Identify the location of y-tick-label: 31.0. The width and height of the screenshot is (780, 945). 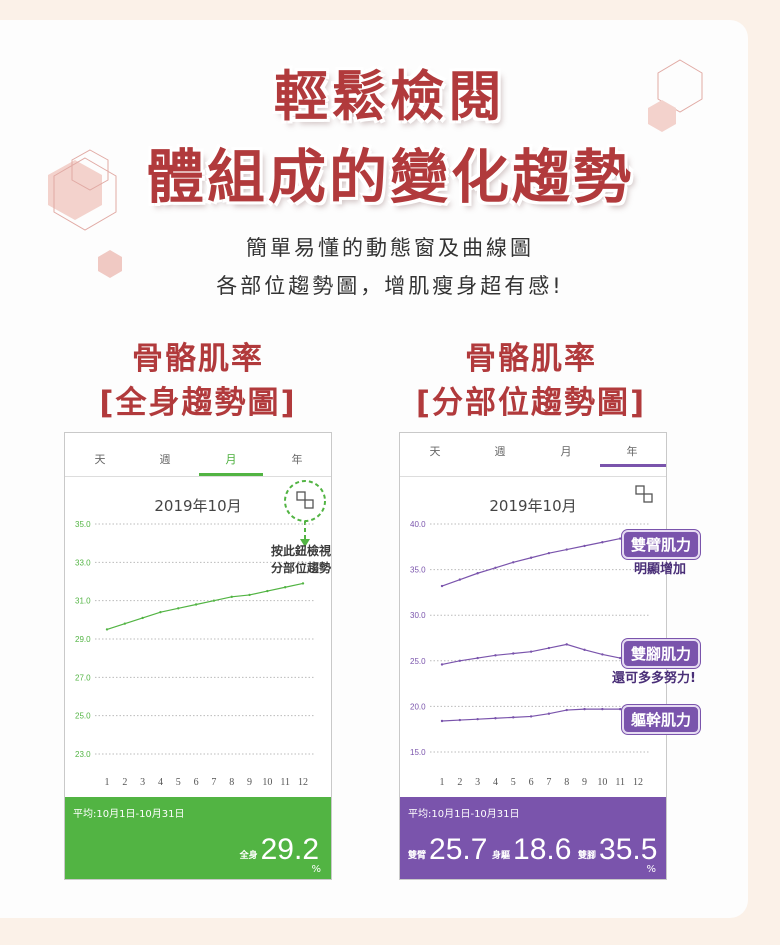
(83, 601).